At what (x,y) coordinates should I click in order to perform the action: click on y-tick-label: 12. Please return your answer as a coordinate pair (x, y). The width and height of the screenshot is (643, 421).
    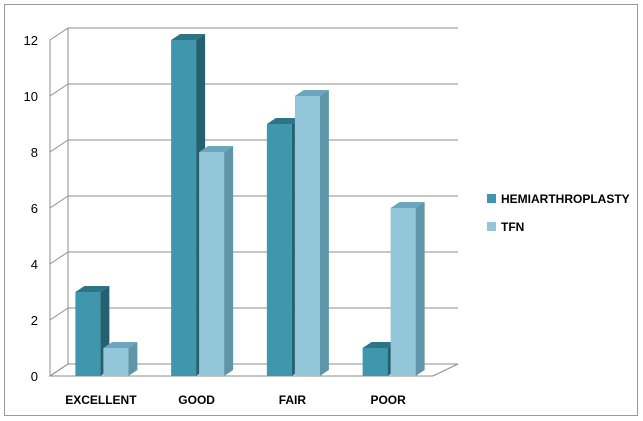
    Looking at the image, I should click on (31, 40).